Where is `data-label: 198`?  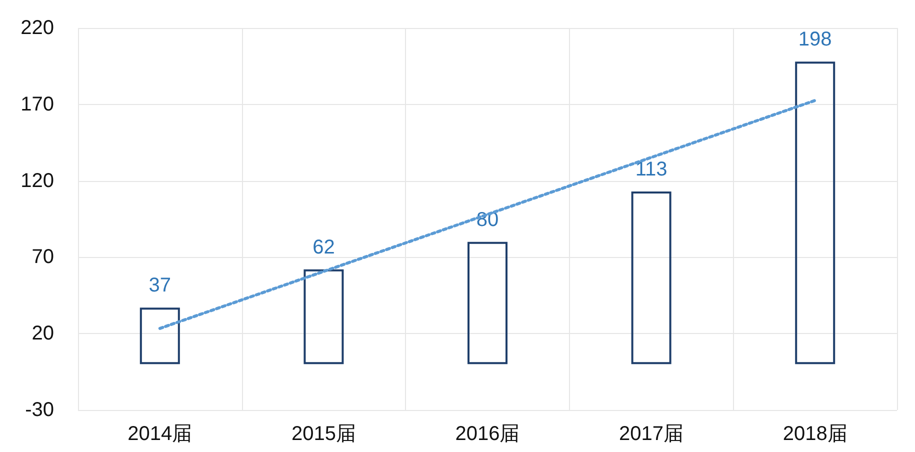 data-label: 198 is located at coordinates (815, 39).